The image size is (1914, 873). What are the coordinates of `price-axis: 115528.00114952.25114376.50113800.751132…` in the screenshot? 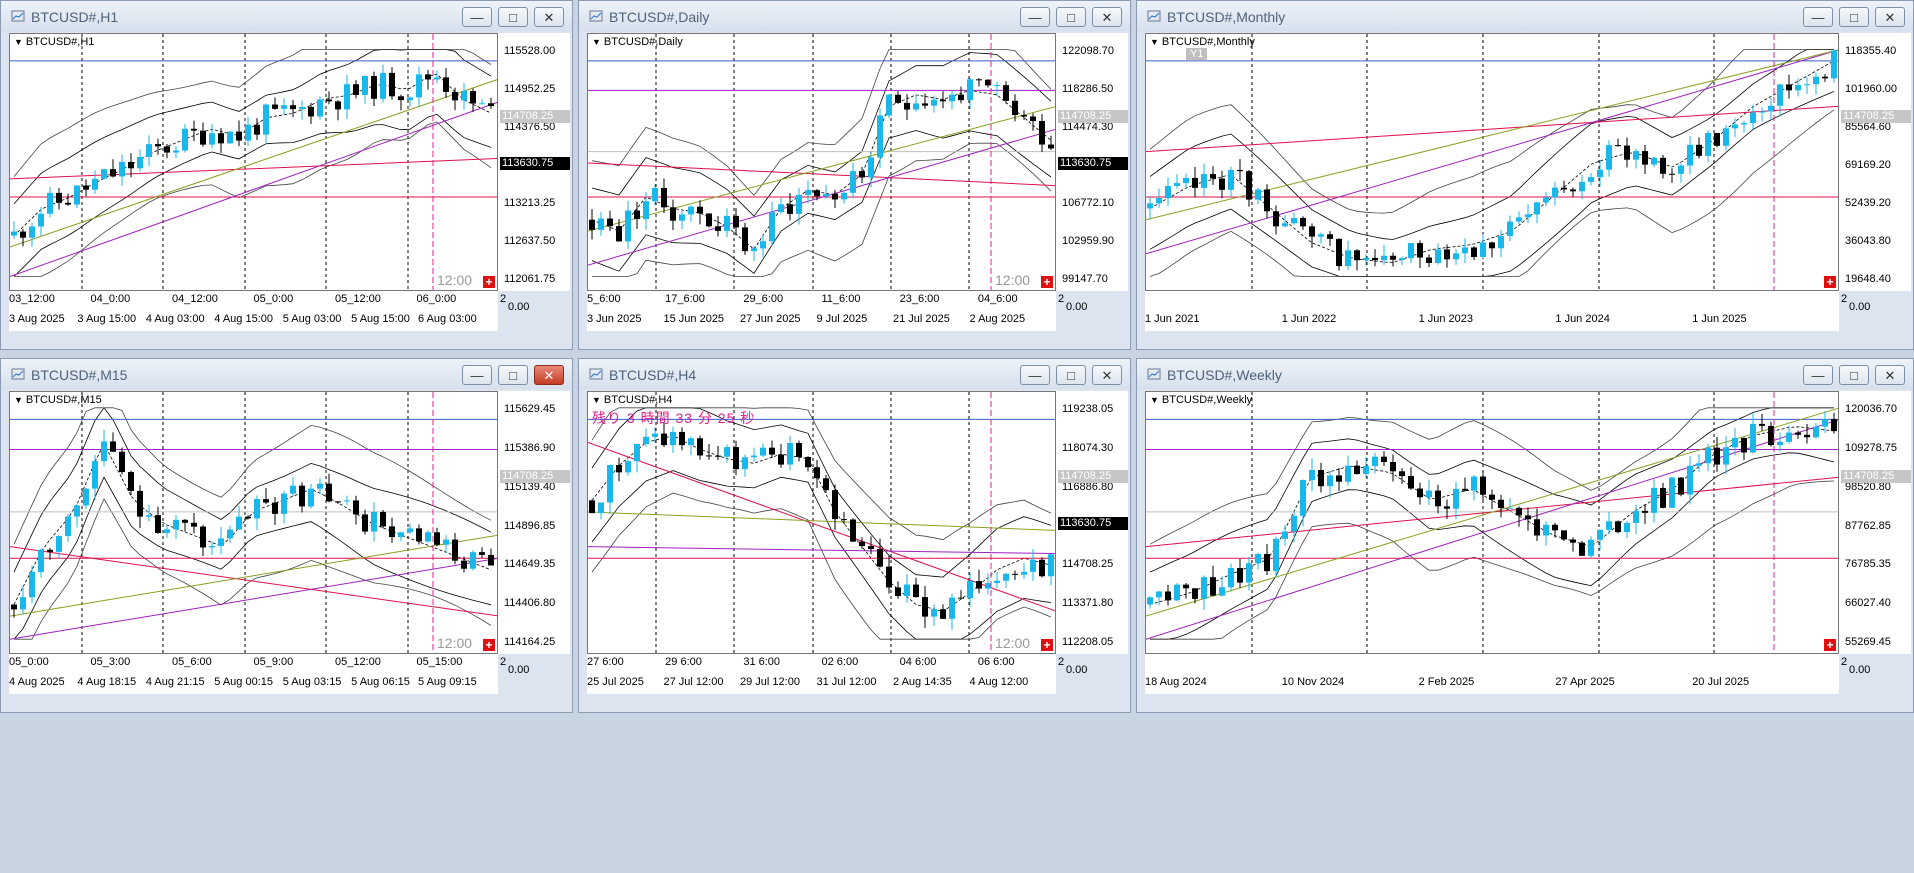 It's located at (534, 173).